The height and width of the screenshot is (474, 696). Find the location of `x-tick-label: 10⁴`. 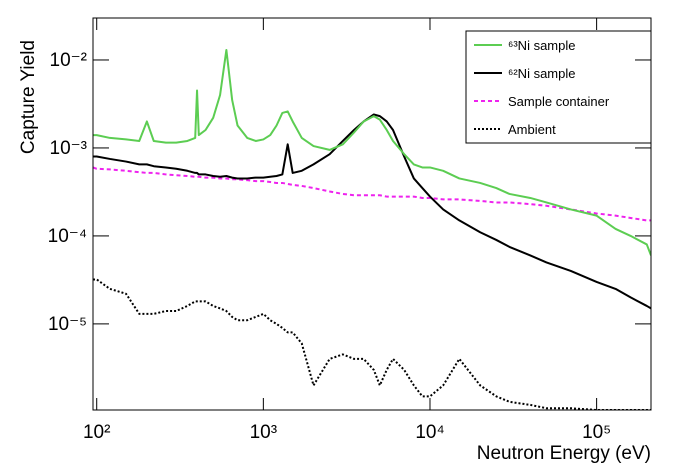

x-tick-label: 10⁴ is located at coordinates (429, 432).